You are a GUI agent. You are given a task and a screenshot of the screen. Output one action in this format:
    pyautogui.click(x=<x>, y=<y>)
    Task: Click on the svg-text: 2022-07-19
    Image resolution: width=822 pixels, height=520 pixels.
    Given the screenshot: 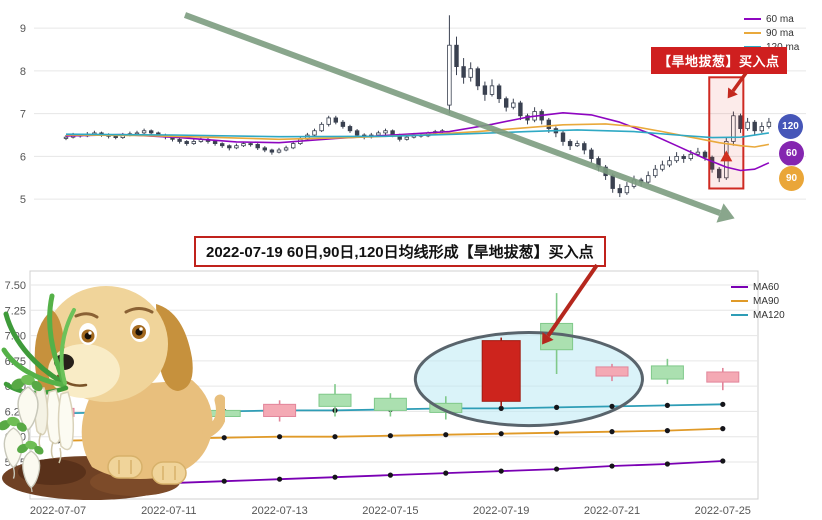 What is the action you would take?
    pyautogui.click(x=501, y=511)
    